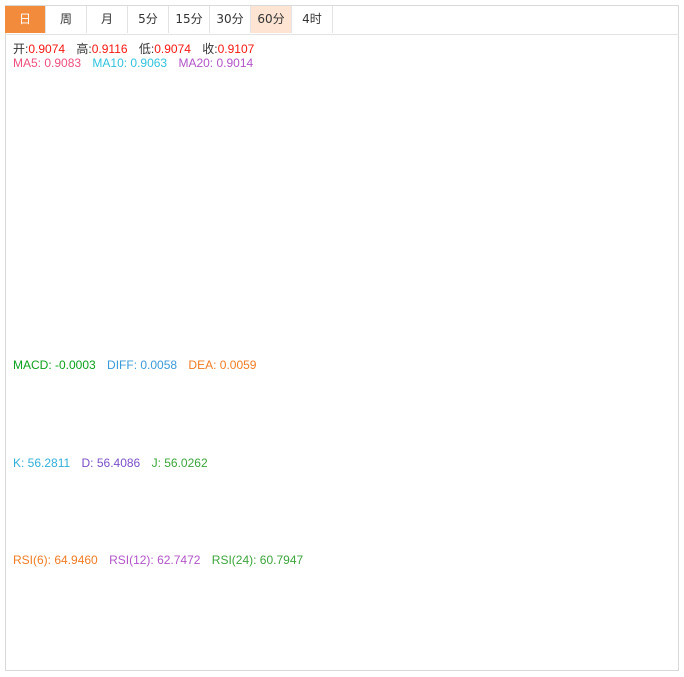 This screenshot has height=677, width=684. Describe the element at coordinates (189, 19) in the screenshot. I see `tab-4: 15分` at that location.